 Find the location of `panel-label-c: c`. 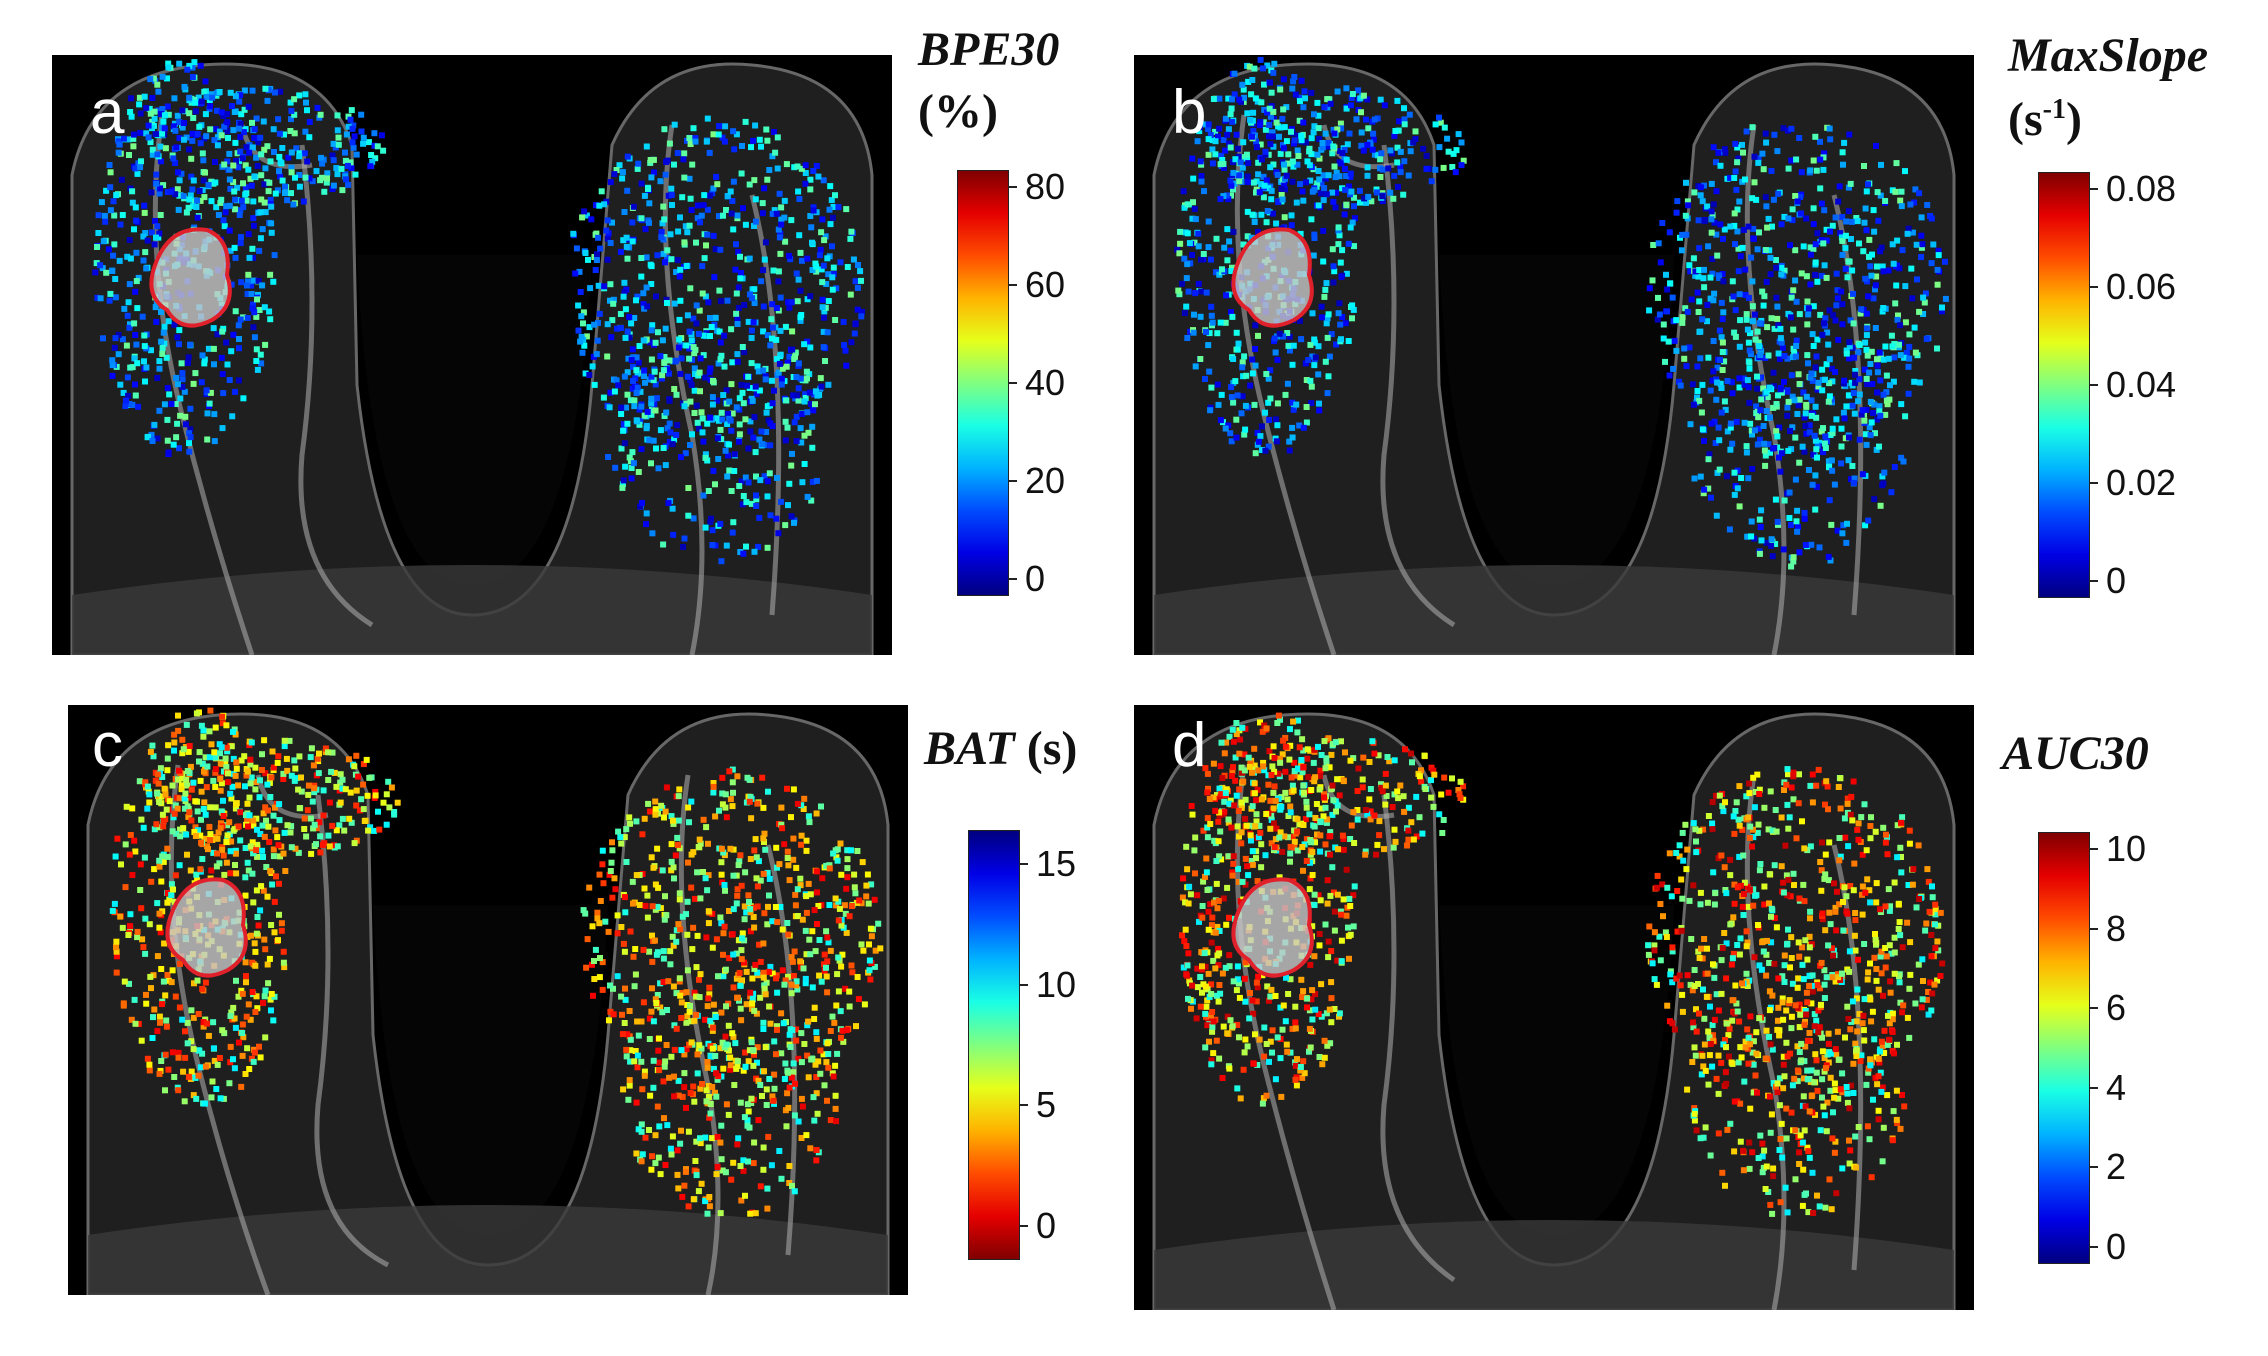

panel-label-c: c is located at coordinates (107, 745).